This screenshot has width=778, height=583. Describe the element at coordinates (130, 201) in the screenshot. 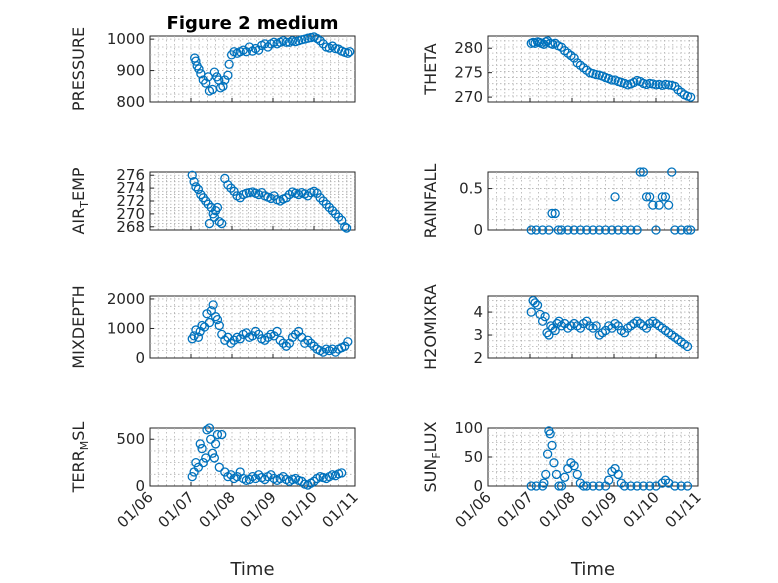

I see `y-tick-label: 272` at that location.